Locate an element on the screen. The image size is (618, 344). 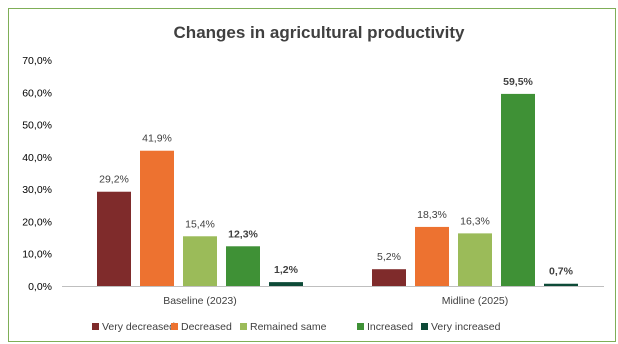
y-tick-label: 10,0% is located at coordinates (37, 255).